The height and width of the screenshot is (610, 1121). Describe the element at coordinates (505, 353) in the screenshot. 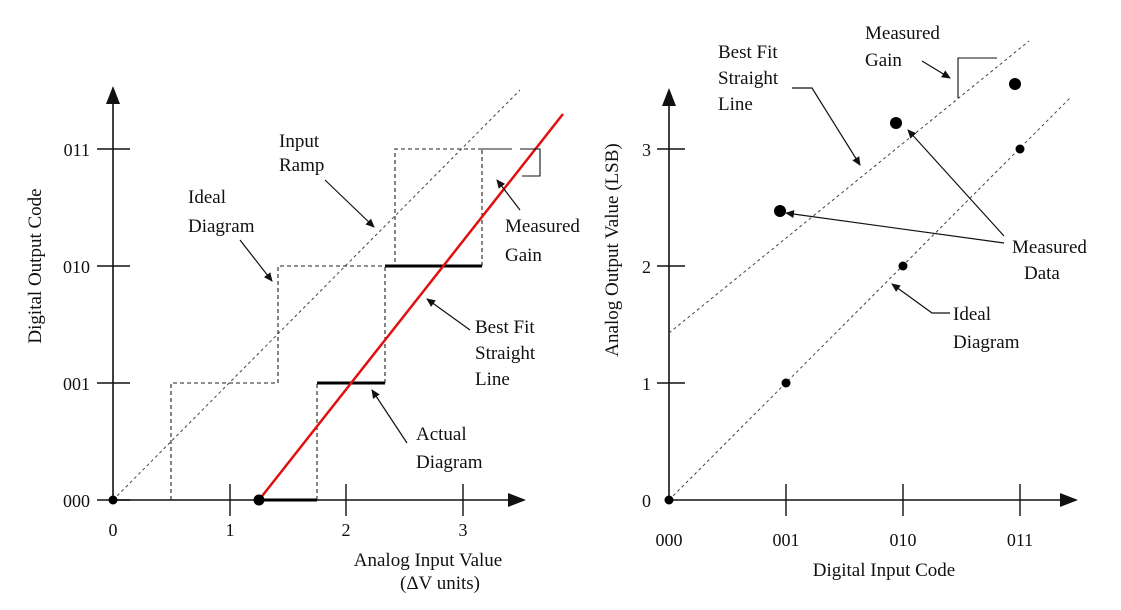

I see `best-fit-label: Straight` at that location.